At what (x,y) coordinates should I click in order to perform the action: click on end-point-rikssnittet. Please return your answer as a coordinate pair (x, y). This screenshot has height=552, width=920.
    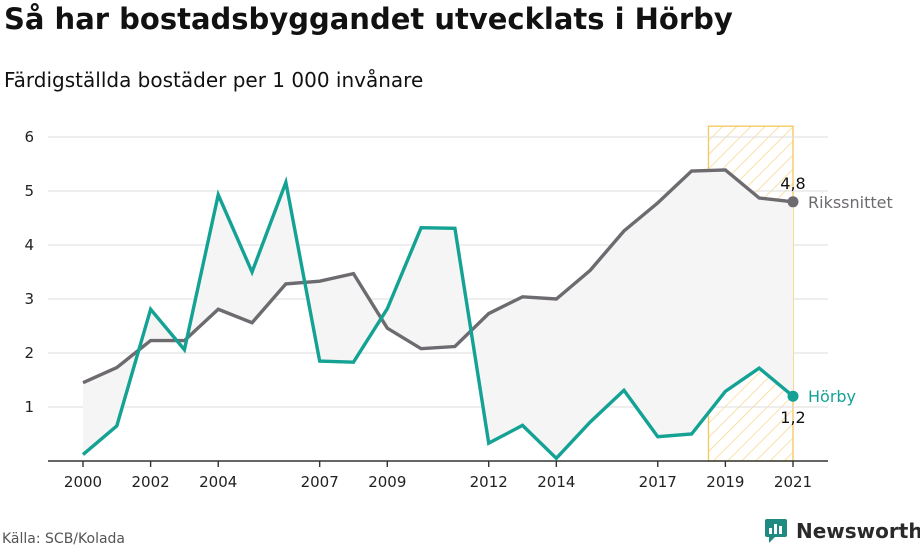
    Looking at the image, I should click on (793, 202).